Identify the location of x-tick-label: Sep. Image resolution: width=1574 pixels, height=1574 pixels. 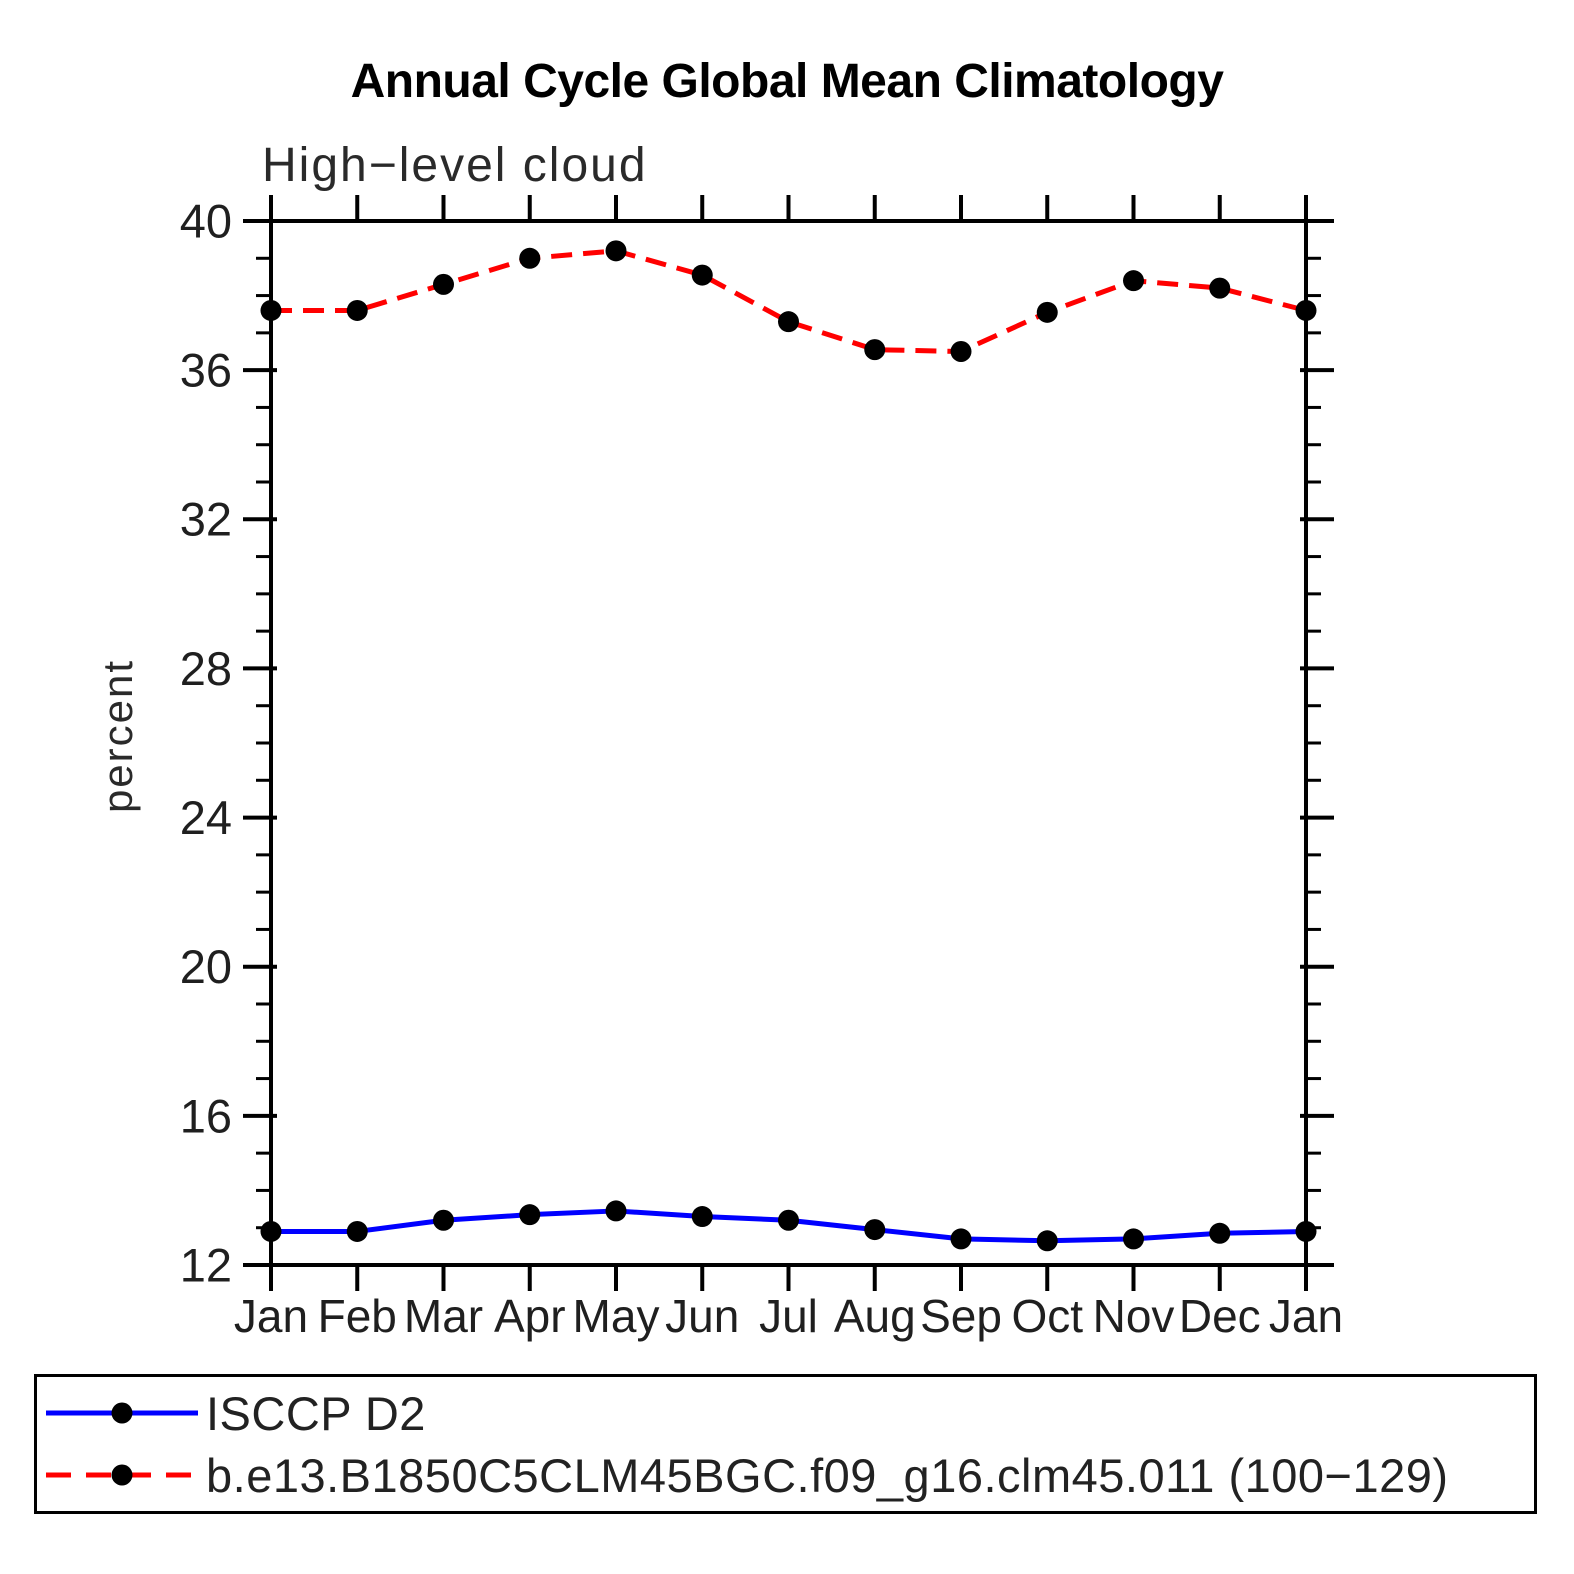
(961, 1316).